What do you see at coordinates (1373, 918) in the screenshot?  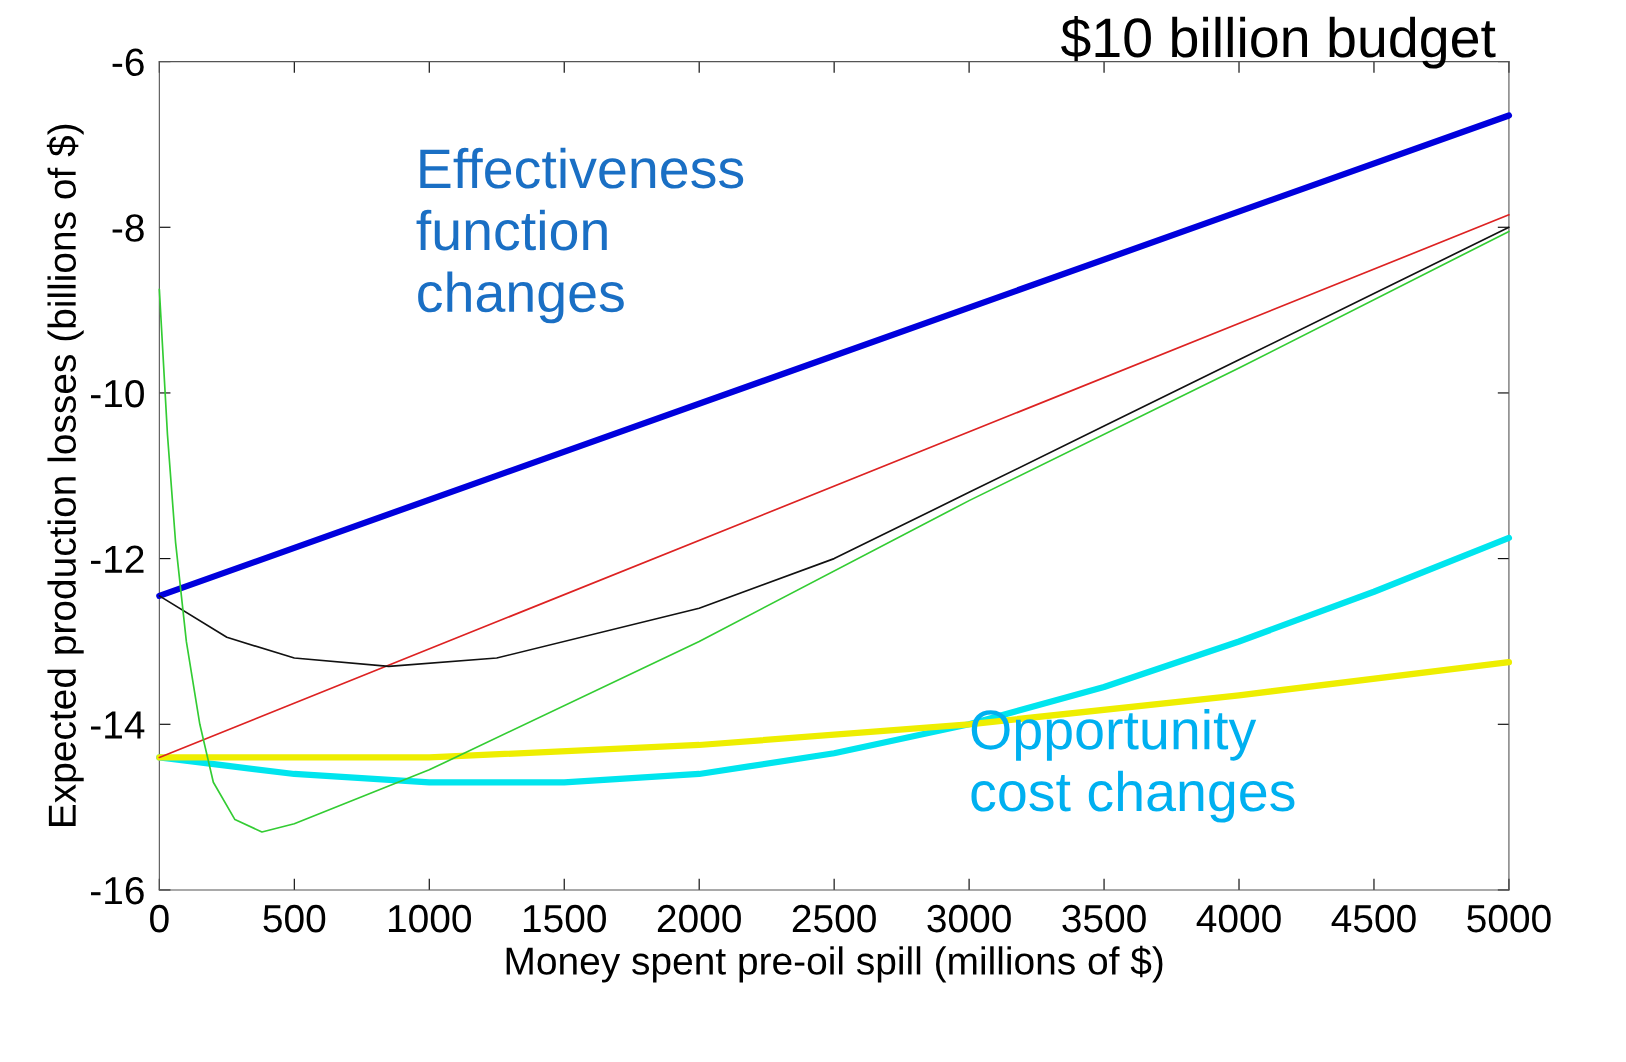 I see `x-tick-label: 4500` at bounding box center [1373, 918].